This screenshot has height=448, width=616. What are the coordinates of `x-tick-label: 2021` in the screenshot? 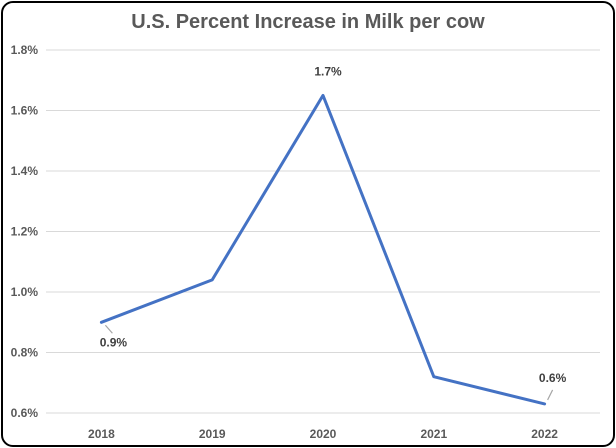 It's located at (433, 434).